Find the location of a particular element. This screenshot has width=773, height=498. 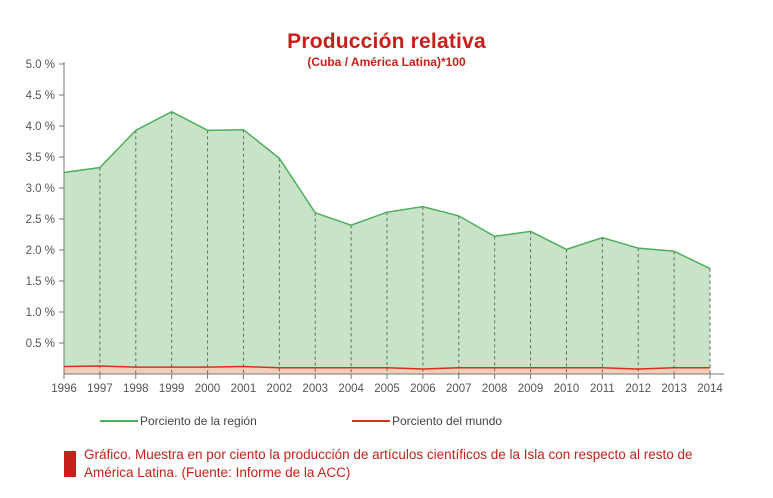

legend-item-world: Porciento del mundo is located at coordinates (427, 421).